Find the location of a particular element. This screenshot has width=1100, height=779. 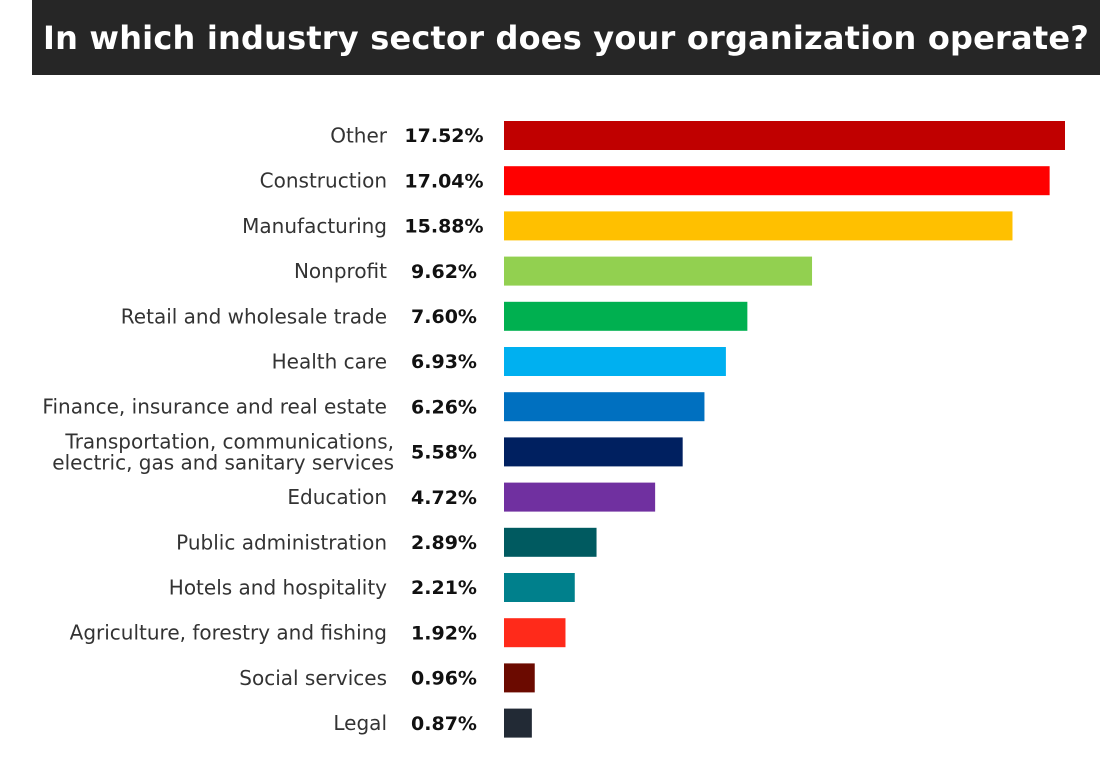

value-label-9: 2.89% is located at coordinates (444, 543).